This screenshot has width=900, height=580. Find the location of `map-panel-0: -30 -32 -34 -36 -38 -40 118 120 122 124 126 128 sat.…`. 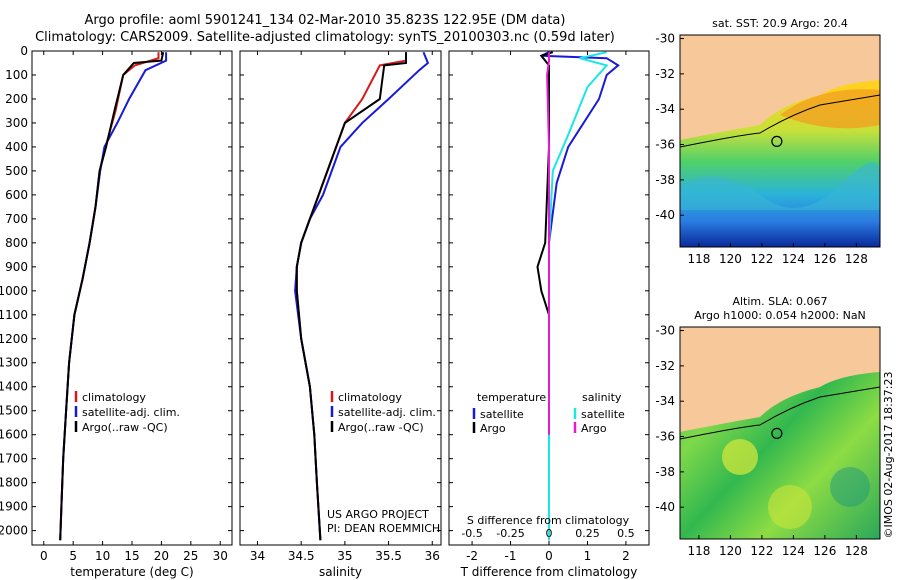

map-panel-0: -30 -32 -34 -36 -38 -40 118 120 122 124 126 128 sat.… is located at coordinates (768, 141).